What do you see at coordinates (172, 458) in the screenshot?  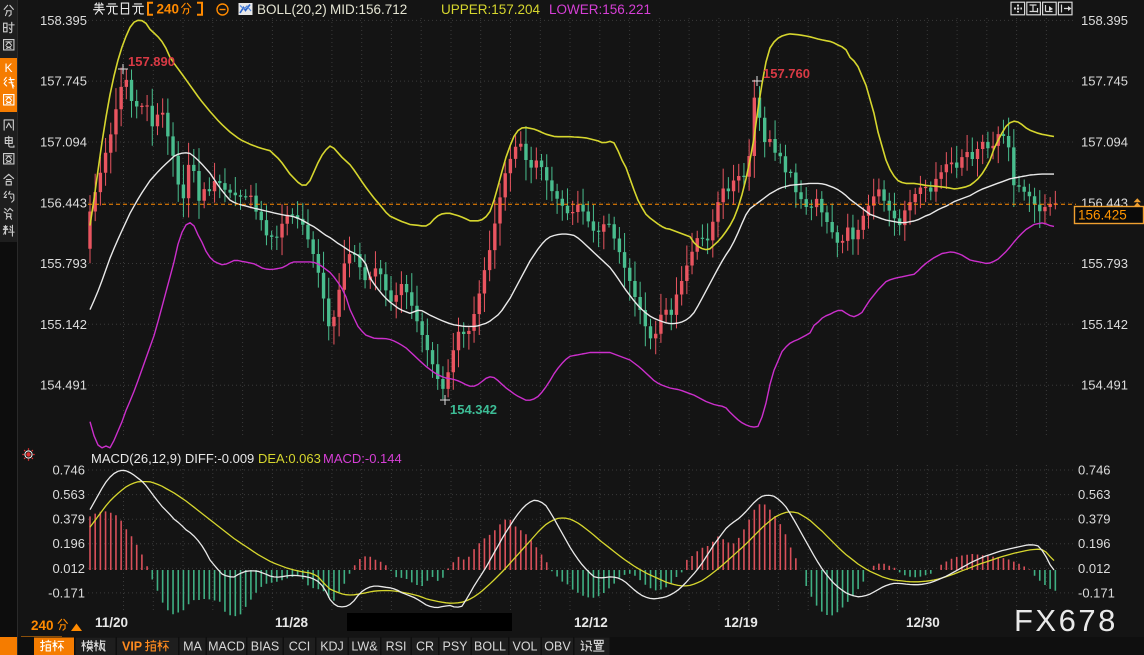 I see `svg-text: MACD(26,12,9) DIFF:-0.009` at bounding box center [172, 458].